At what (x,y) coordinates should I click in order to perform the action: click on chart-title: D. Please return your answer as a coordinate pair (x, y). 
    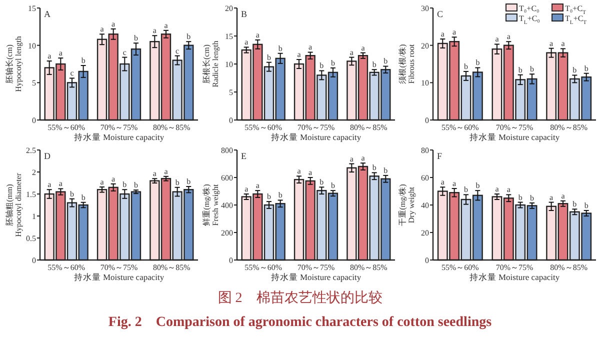
    Looking at the image, I should click on (47, 156).